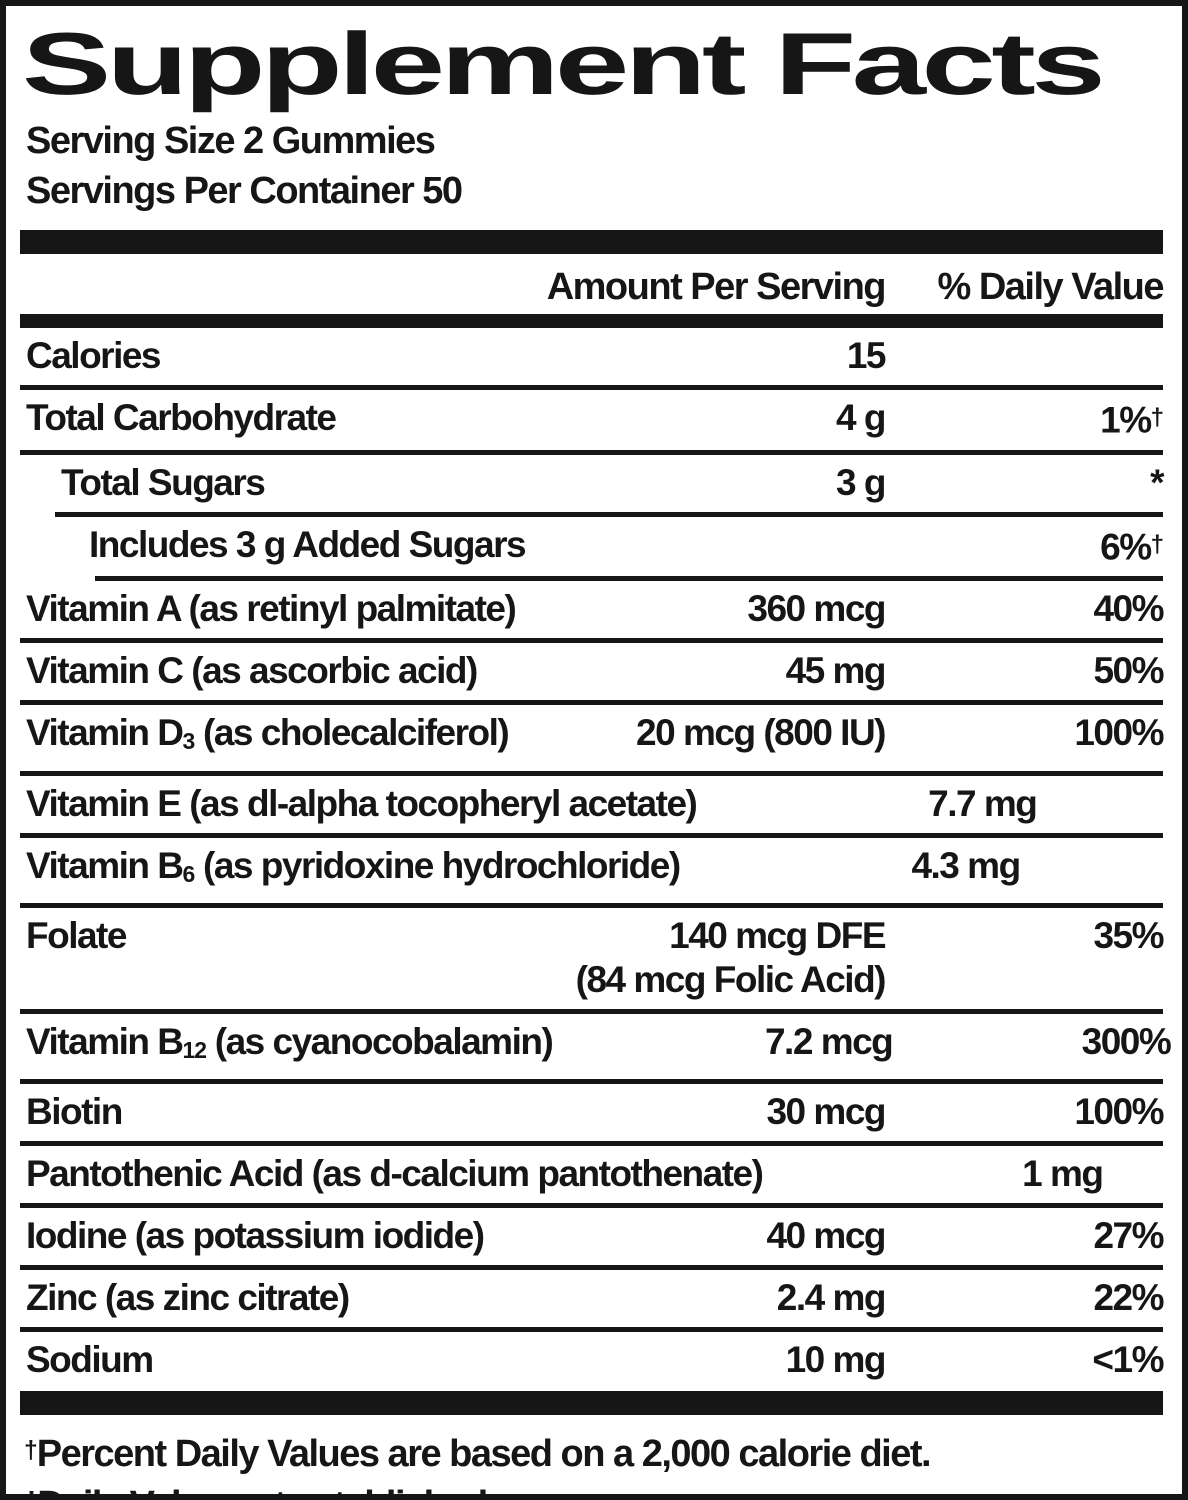 The width and height of the screenshot is (1188, 1500). Describe the element at coordinates (94, 355) in the screenshot. I see `nutrient-name: Calories` at that location.